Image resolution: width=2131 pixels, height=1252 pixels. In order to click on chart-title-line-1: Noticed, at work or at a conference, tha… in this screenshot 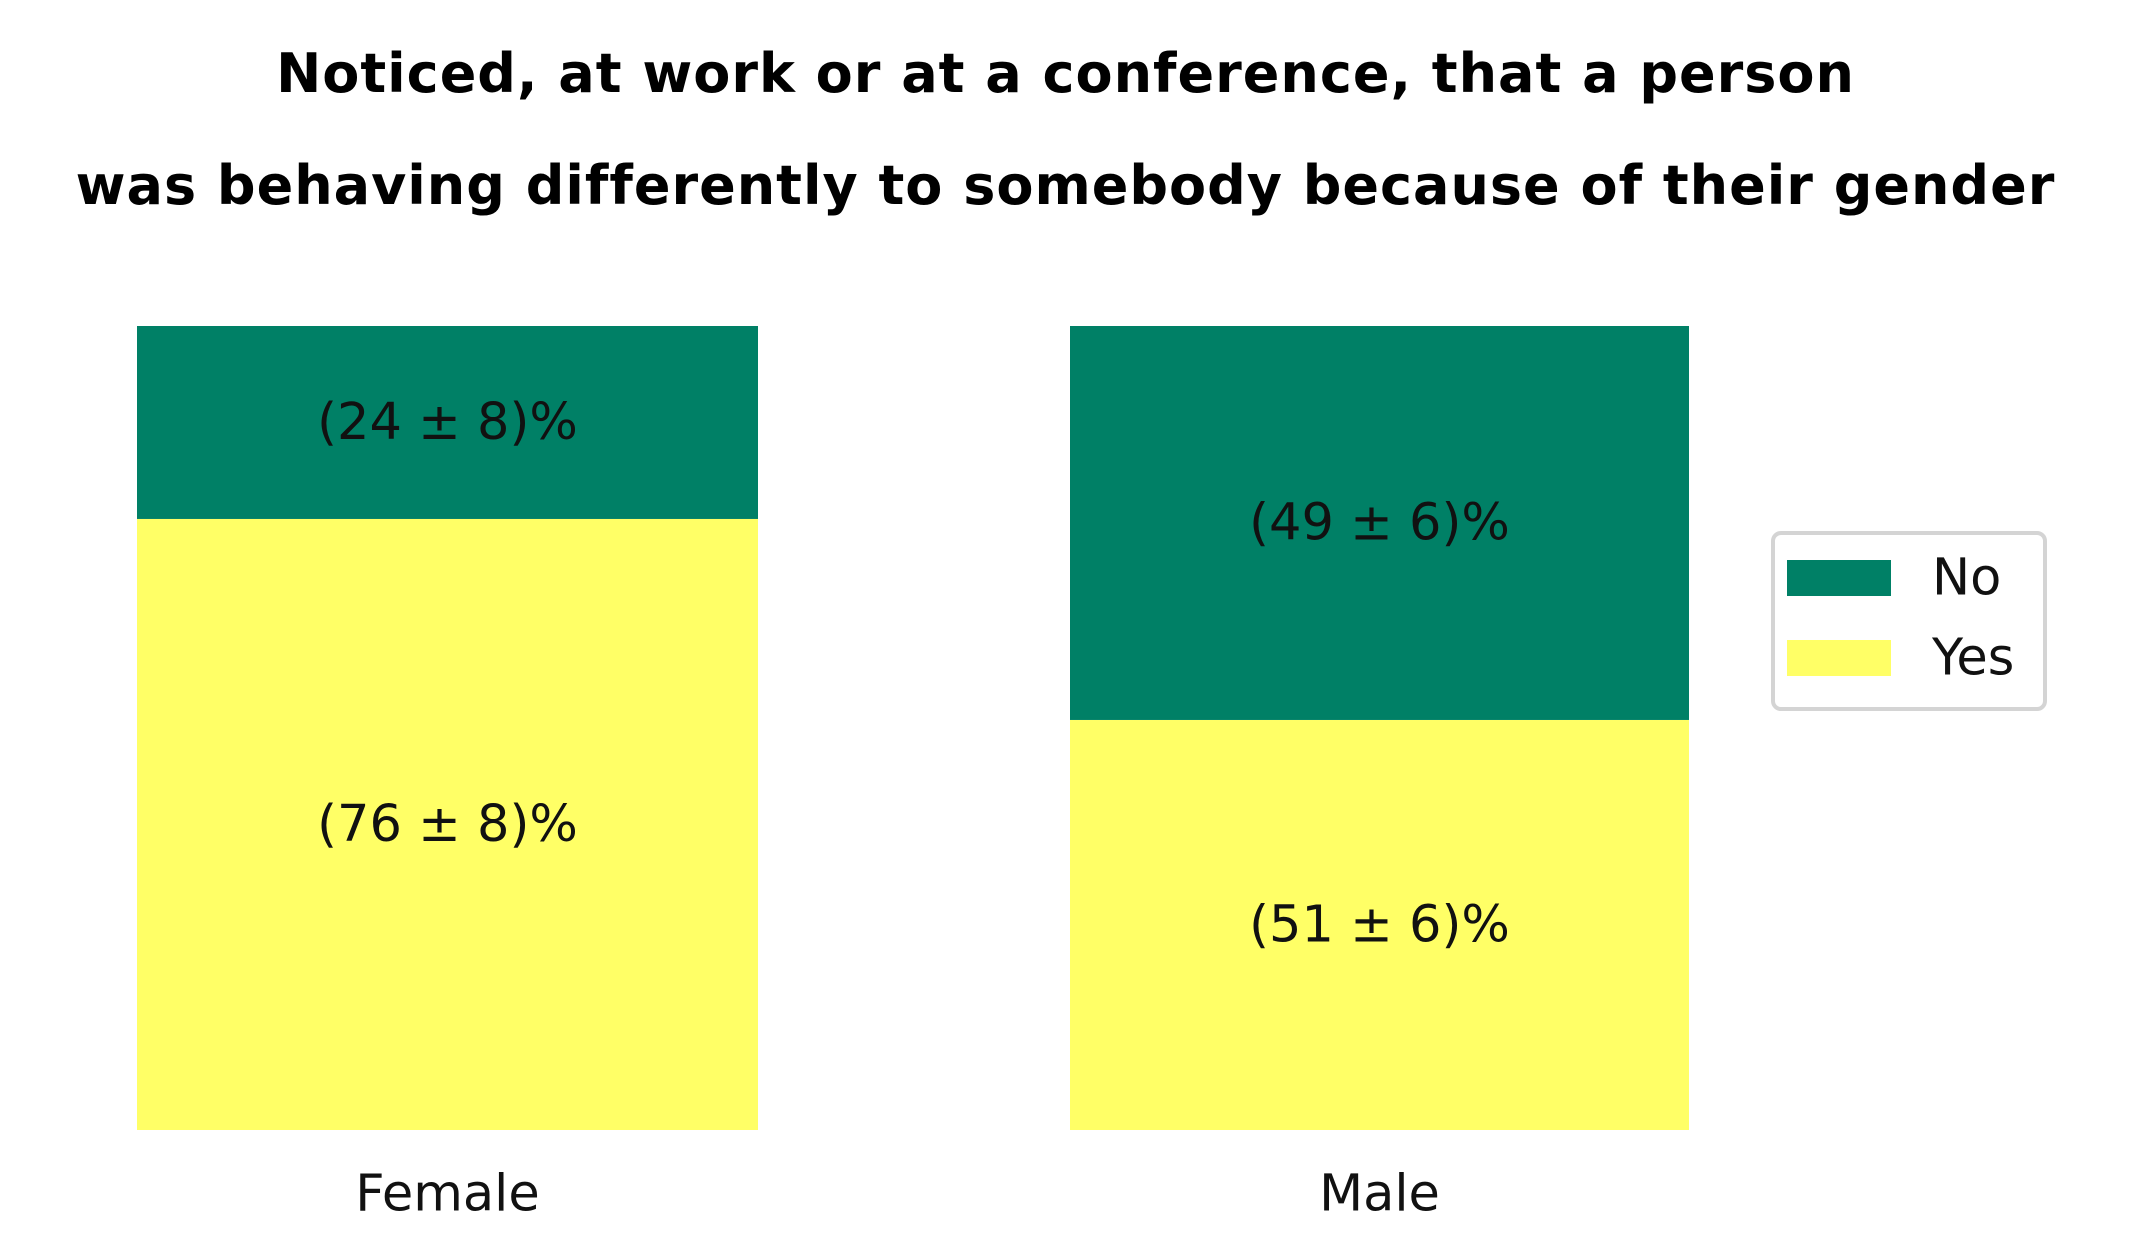, I will do `click(1065, 73)`.